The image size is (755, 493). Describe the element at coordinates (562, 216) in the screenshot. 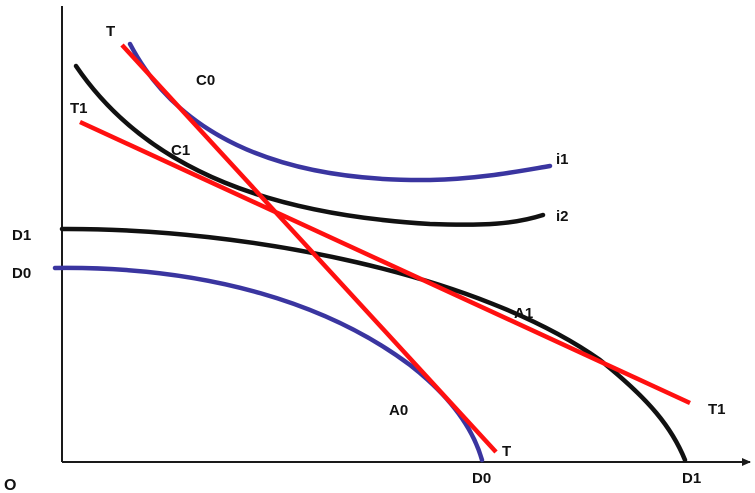

I see `indifference-i2-label: i2` at that location.